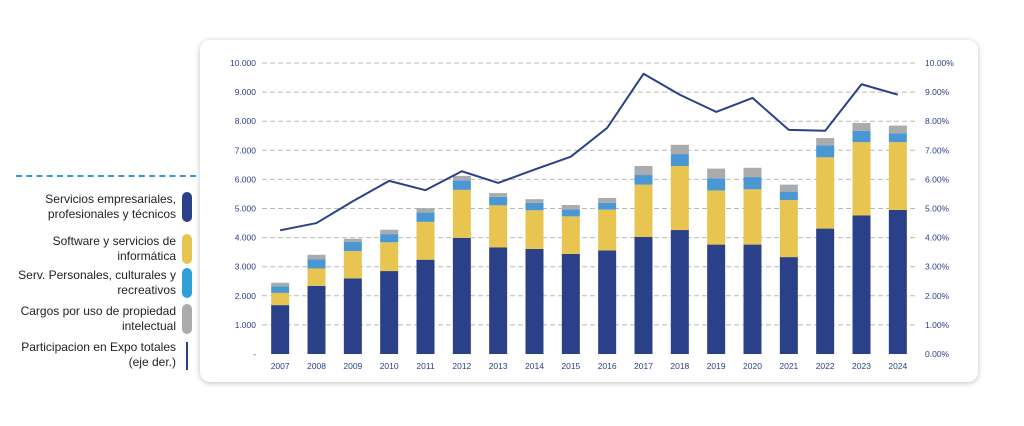  Describe the element at coordinates (937, 354) in the screenshot. I see `y-right-tick-label: 0.00%` at that location.